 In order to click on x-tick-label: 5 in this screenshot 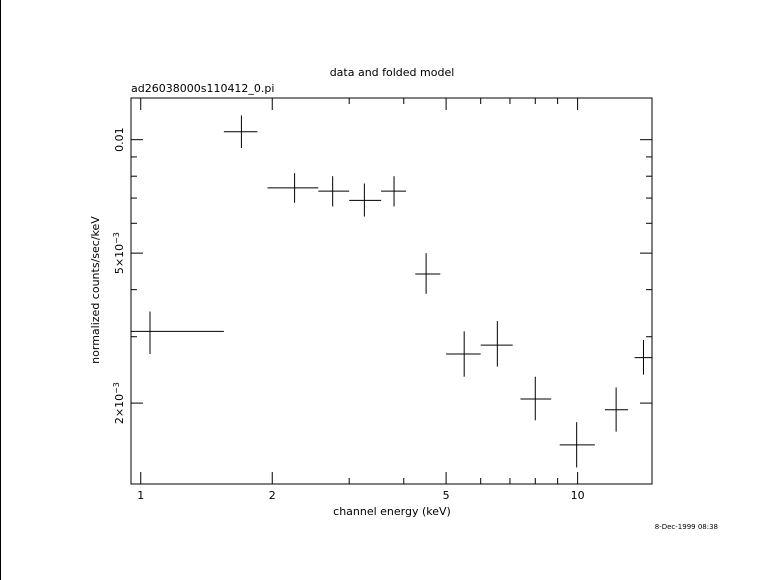, I will do `click(446, 495)`.